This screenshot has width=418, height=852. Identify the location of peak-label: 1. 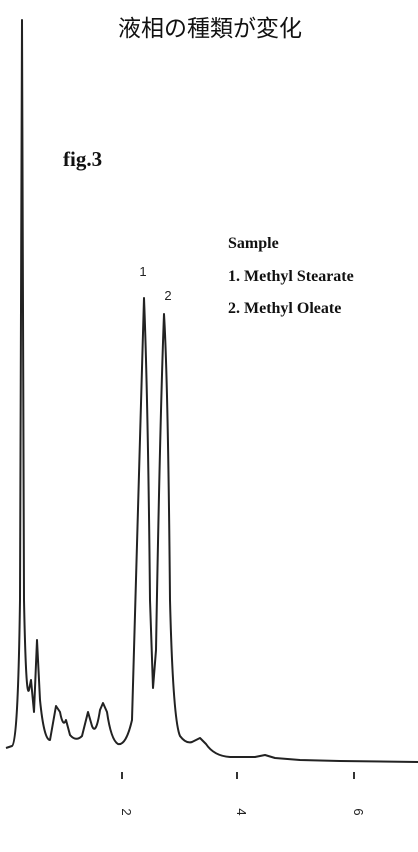
(142, 271).